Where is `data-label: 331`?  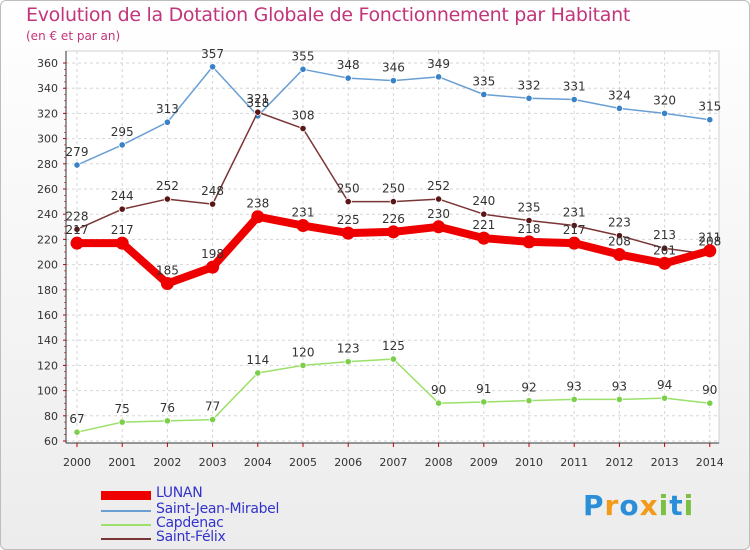 data-label: 331 is located at coordinates (574, 87).